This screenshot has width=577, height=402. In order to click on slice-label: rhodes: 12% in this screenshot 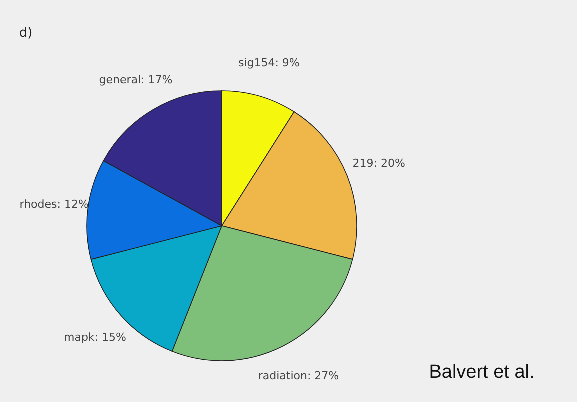, I will do `click(54, 204)`.